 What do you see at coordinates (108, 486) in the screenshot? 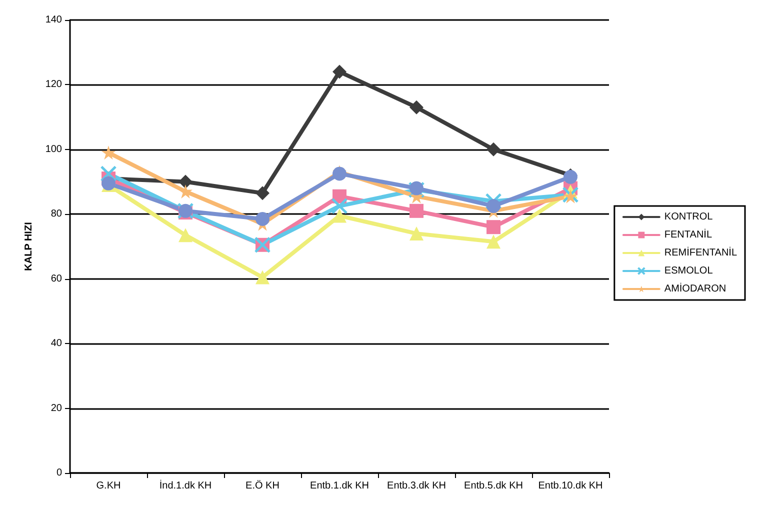
I see `x-tick-label: G.KH` at bounding box center [108, 486].